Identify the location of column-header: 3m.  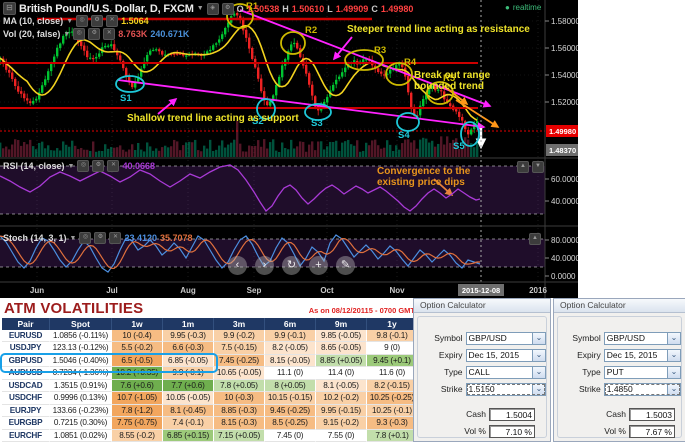
(239, 324).